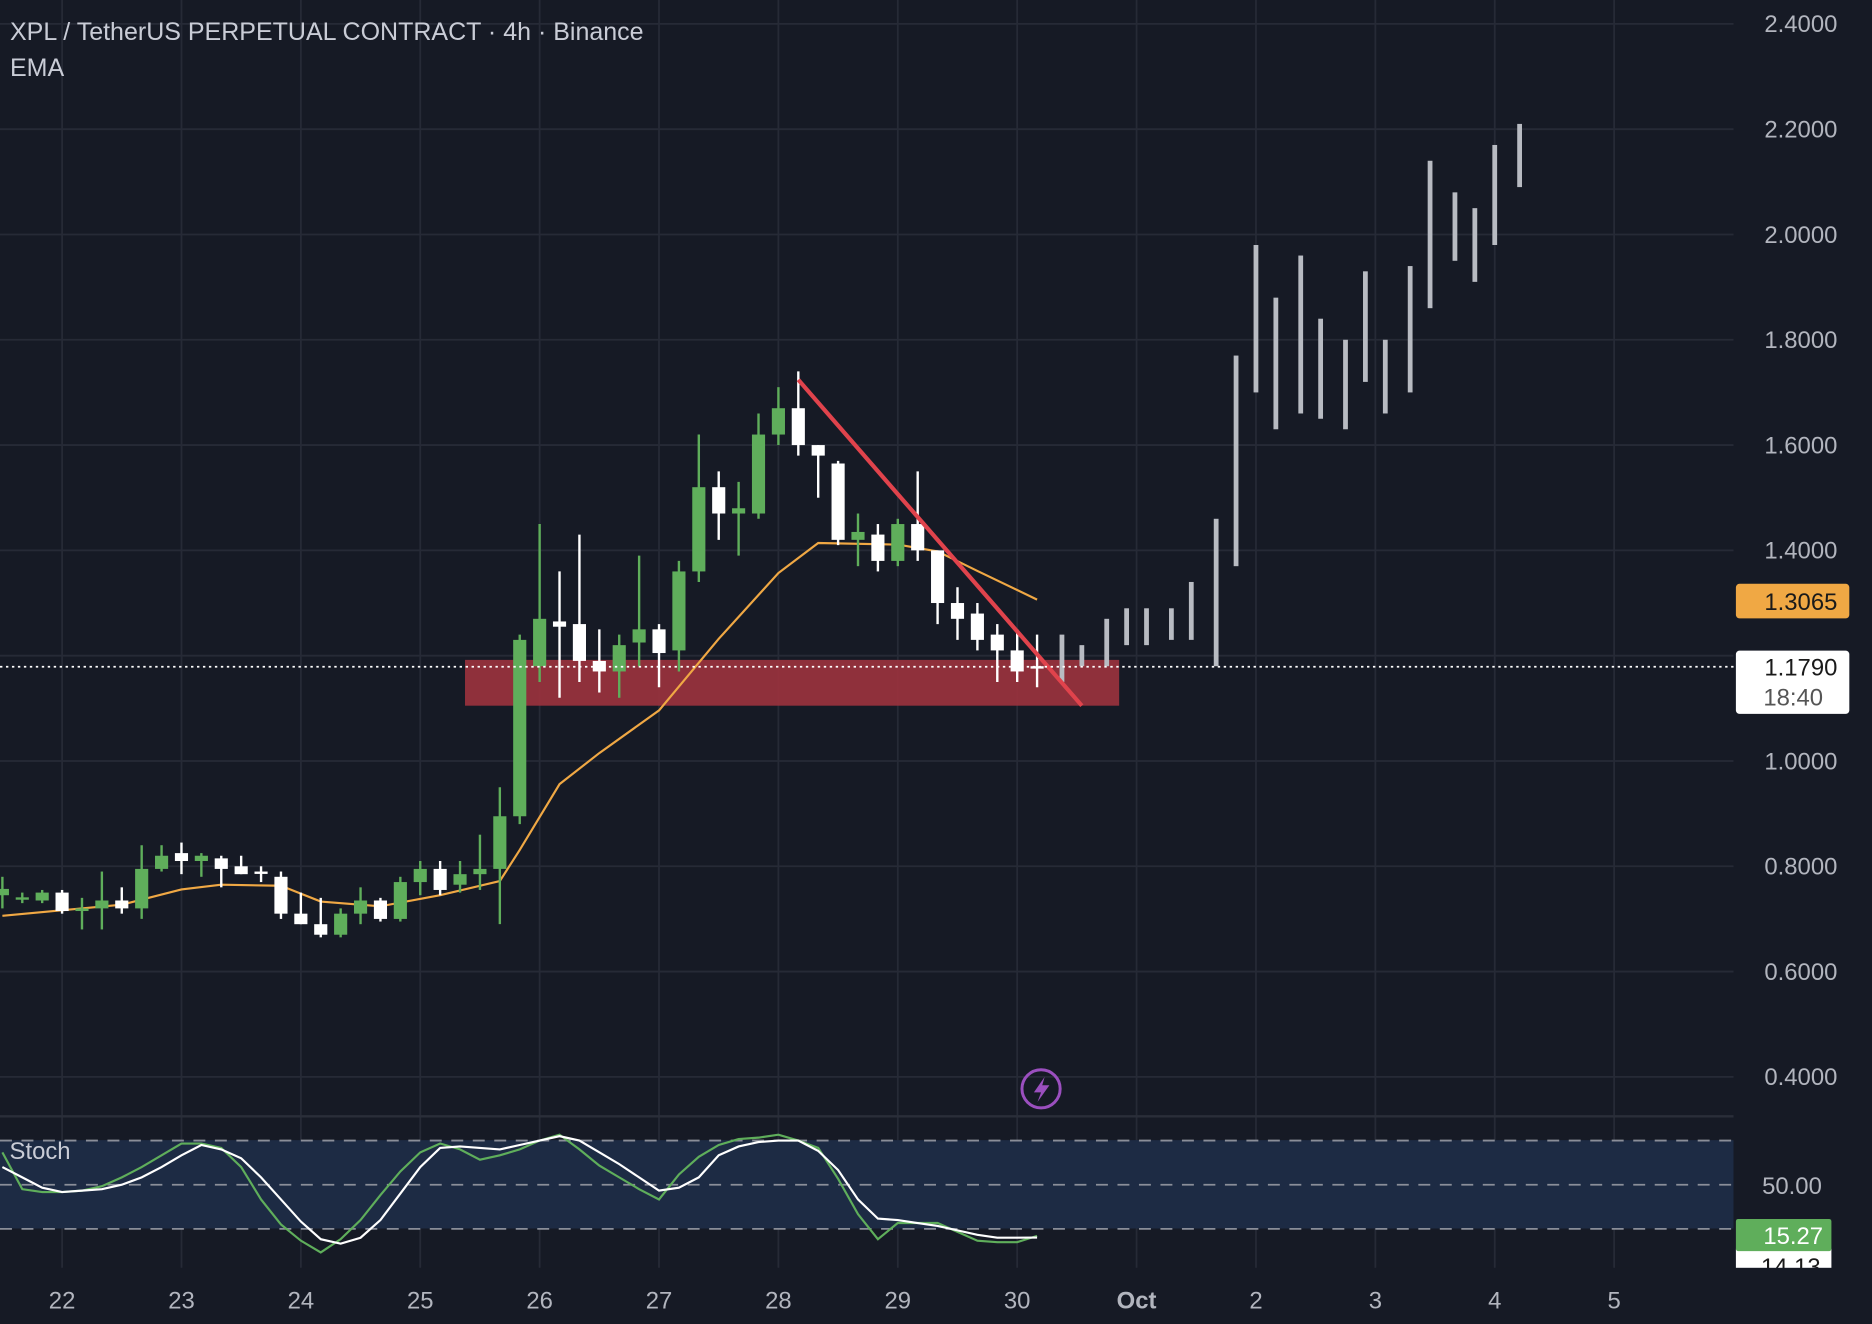  What do you see at coordinates (1800, 972) in the screenshot?
I see `price-label: 0.6000` at bounding box center [1800, 972].